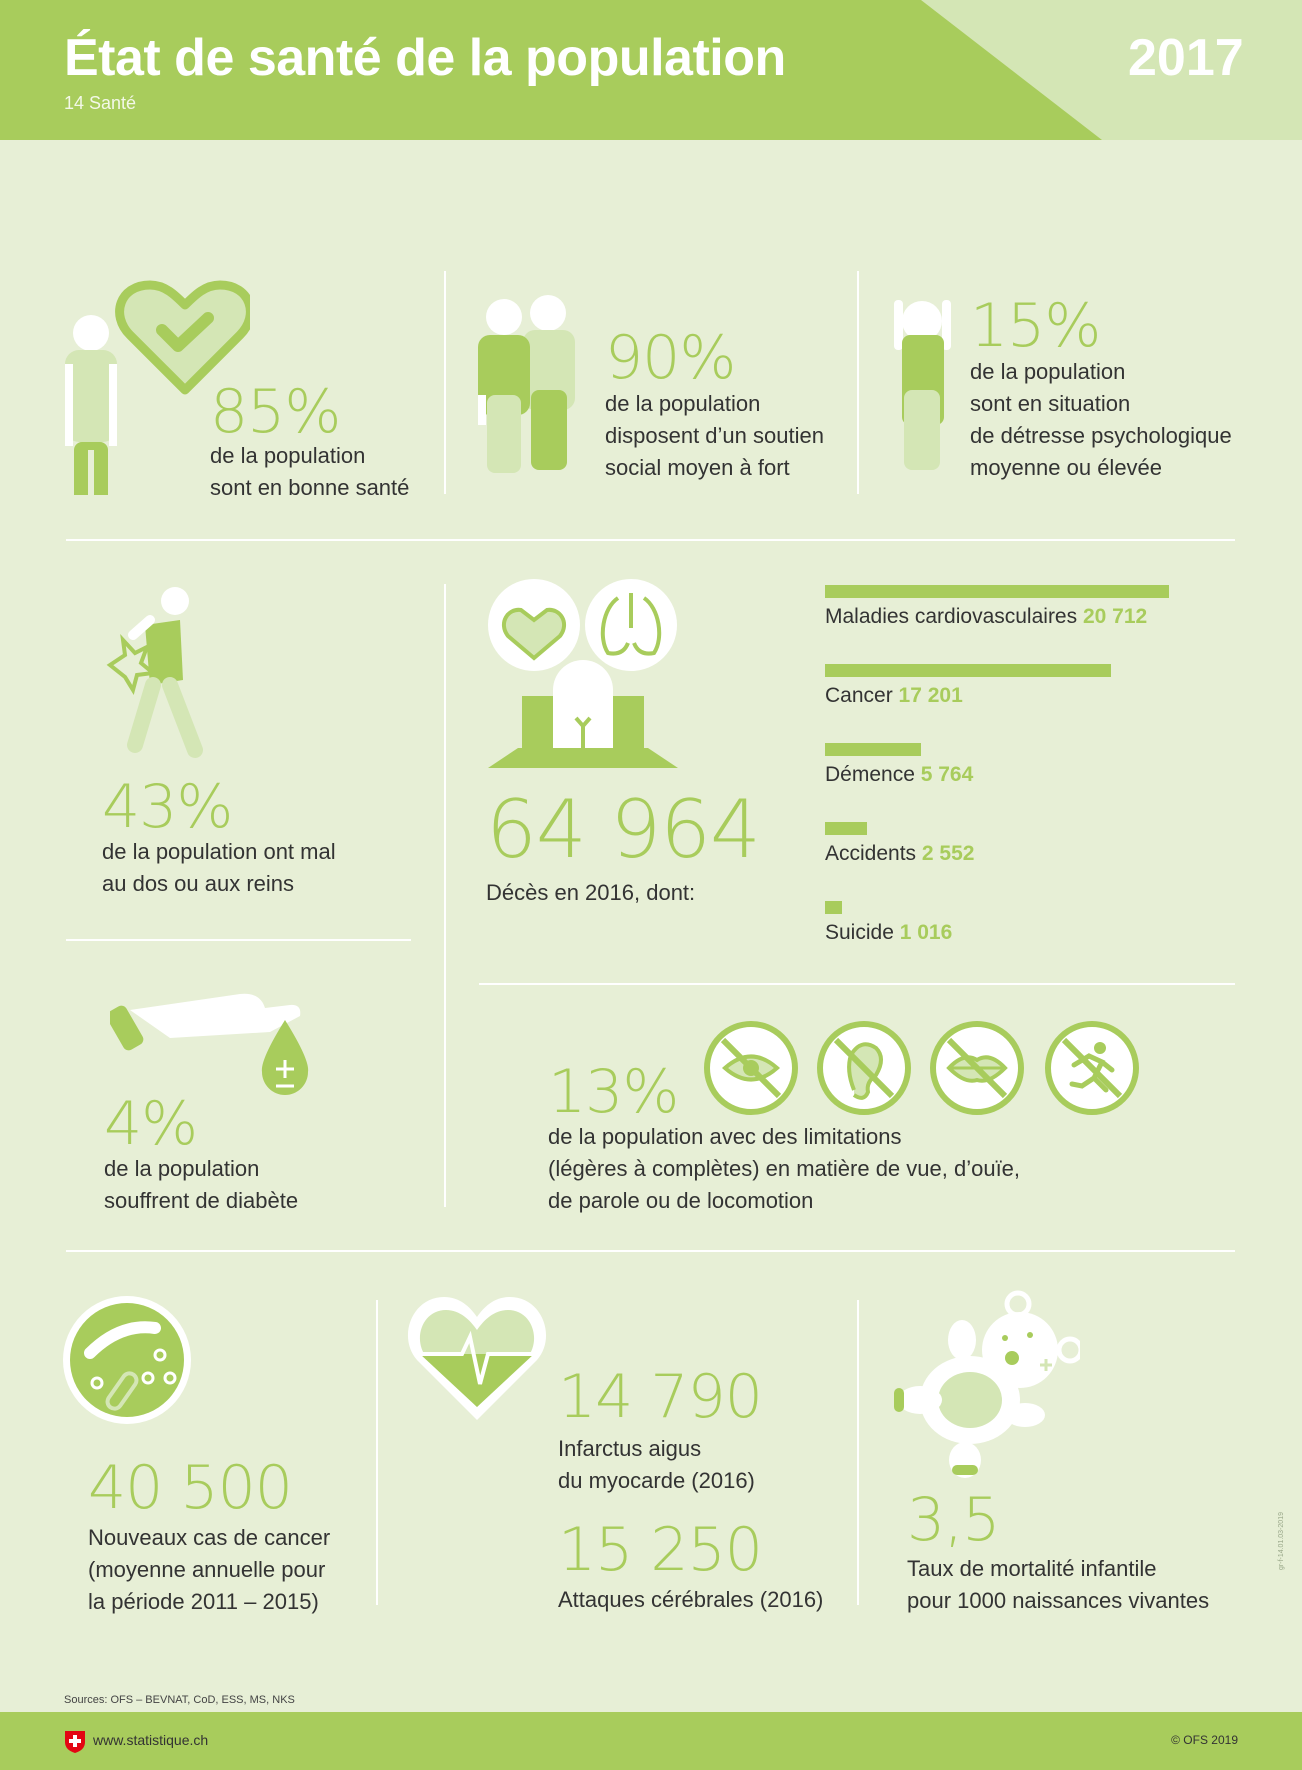  What do you see at coordinates (203, 1601) in the screenshot?
I see `text-line: la période 2011 – 2015)` at bounding box center [203, 1601].